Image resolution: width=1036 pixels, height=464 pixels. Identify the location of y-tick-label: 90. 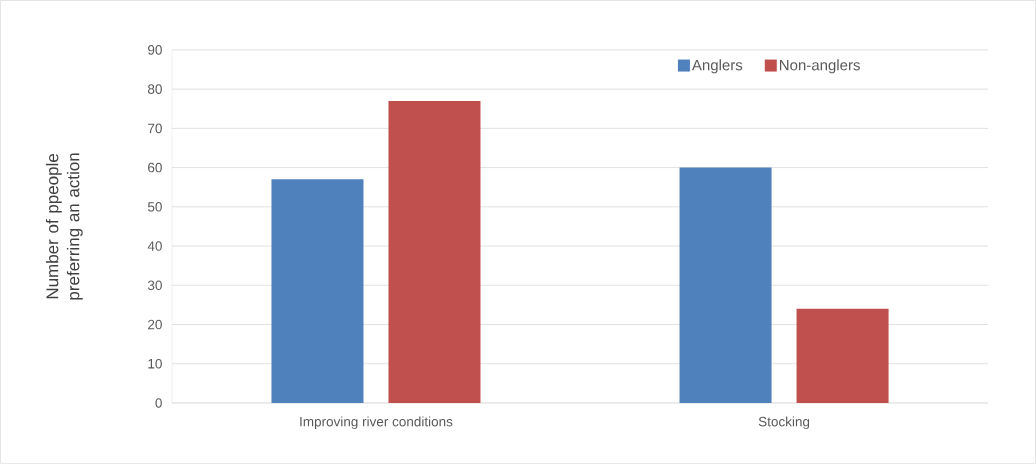
(155, 50).